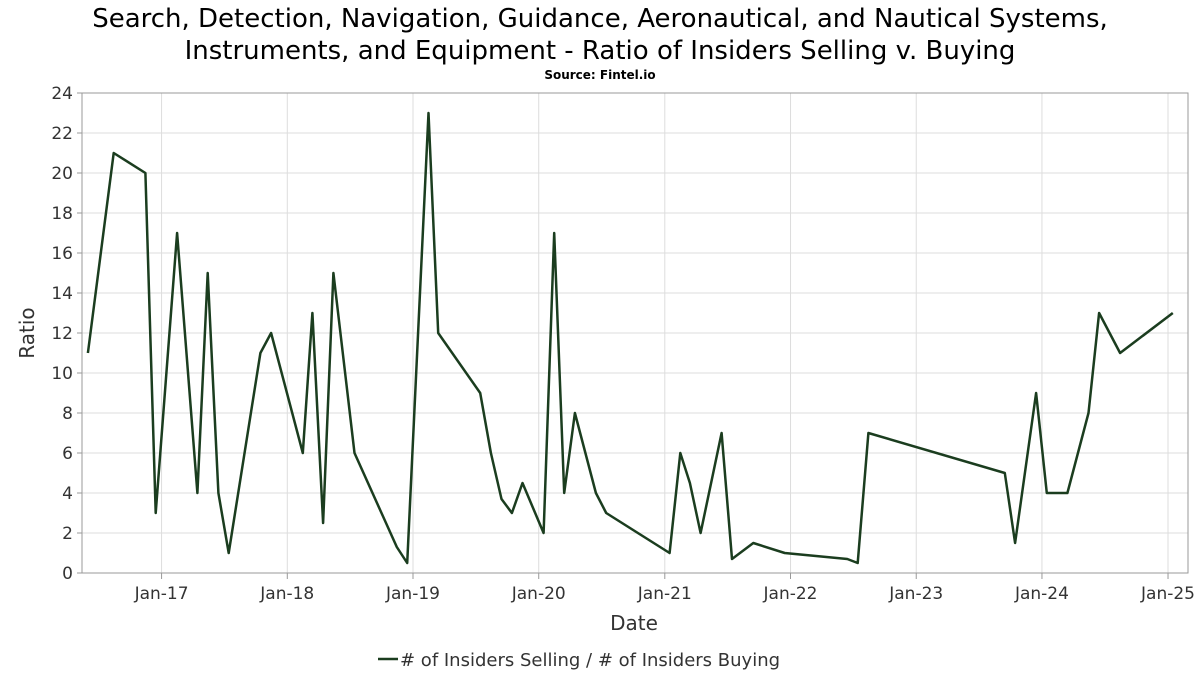 The image size is (1200, 675). Describe the element at coordinates (27, 332) in the screenshot. I see `y-axis-label: Ratio` at that location.